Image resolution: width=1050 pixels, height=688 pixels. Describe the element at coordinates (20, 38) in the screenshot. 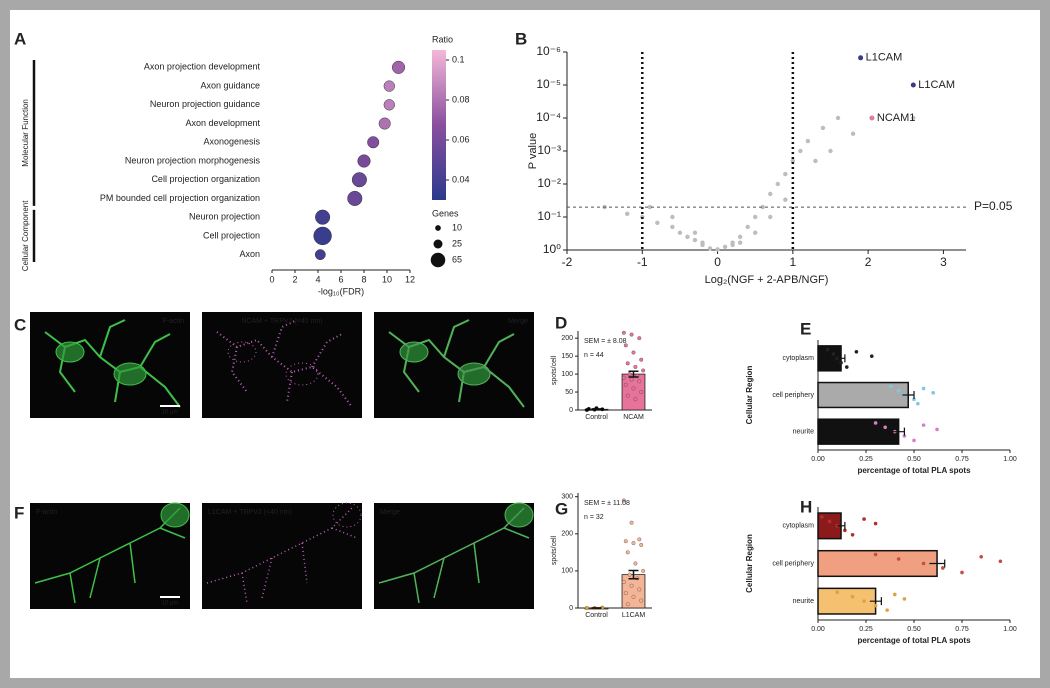

I see `panel-letter: A` at that location.